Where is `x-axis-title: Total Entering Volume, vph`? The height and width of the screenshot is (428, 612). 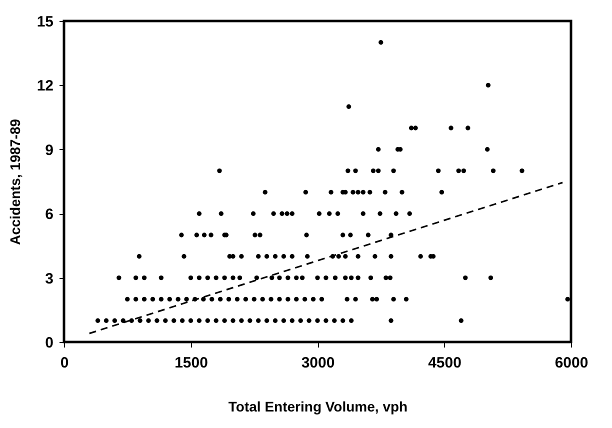 x-axis-title: Total Entering Volume, vph is located at coordinates (318, 406).